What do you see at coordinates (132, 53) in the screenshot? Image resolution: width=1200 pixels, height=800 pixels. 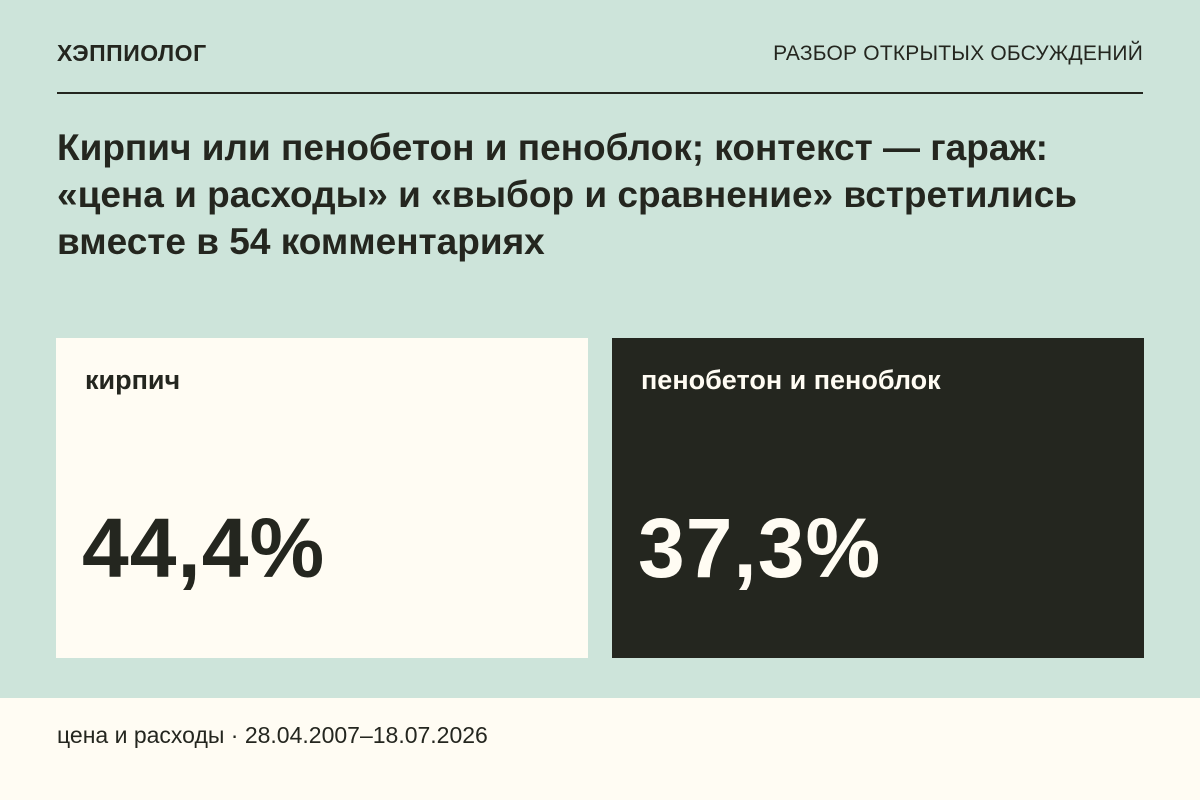 I see `brand-name: ХЭППИОЛОГ` at bounding box center [132, 53].